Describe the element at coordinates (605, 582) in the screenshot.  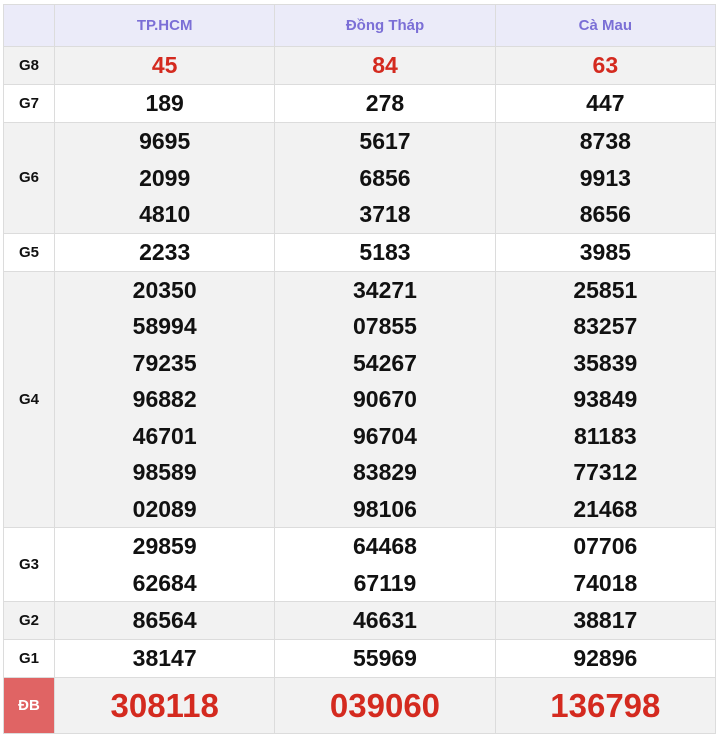
I see `prize-number: 74018` at that location.